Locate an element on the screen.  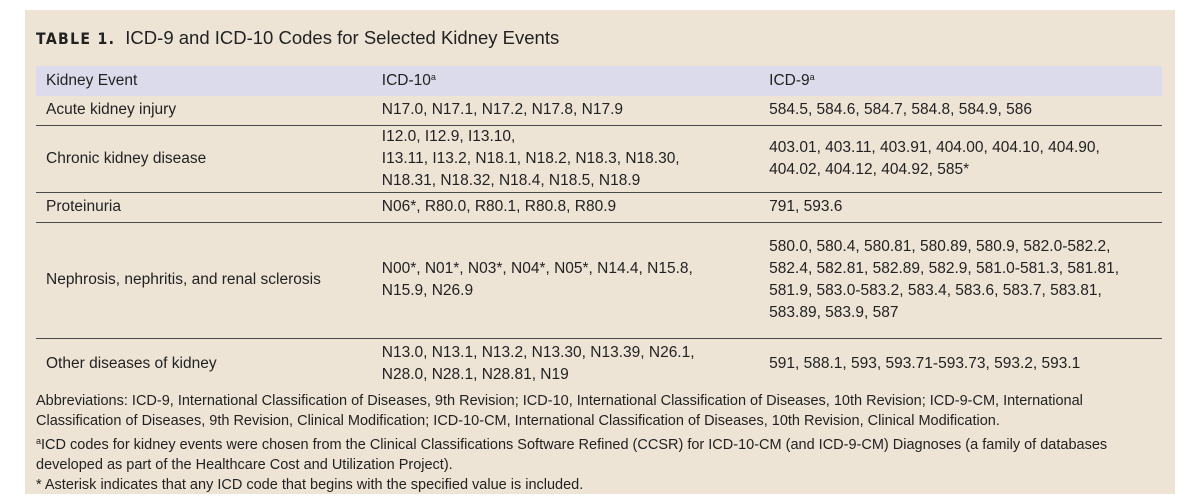
cell-line: I12.0, I12.9, I13.10, is located at coordinates (448, 136).